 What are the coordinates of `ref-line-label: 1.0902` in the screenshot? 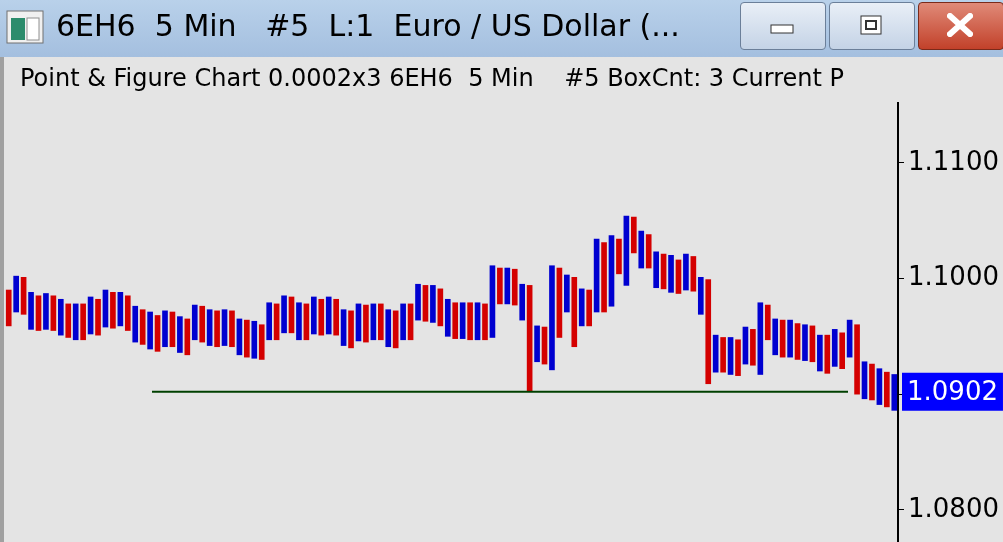 It's located at (952, 390).